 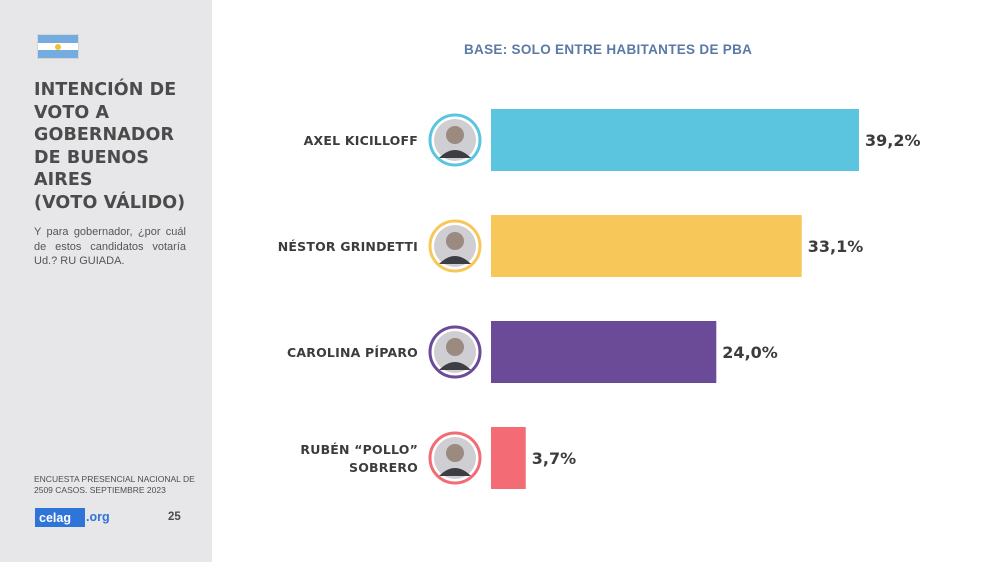 I want to click on category-label: RUBÉN “POLLO”, so click(x=359, y=449).